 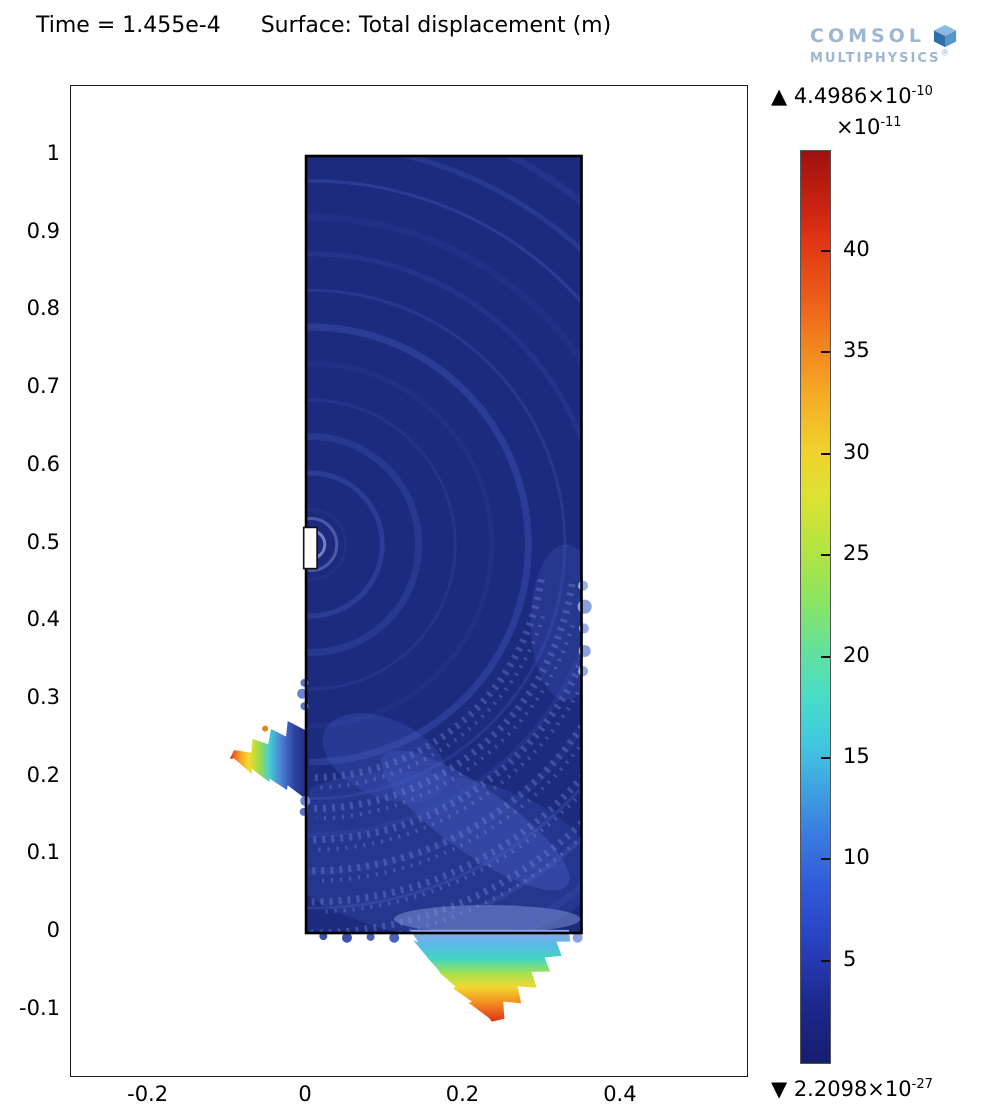 I want to click on multiphysics-wordmark: MULTIPHYSICS, so click(x=875, y=58).